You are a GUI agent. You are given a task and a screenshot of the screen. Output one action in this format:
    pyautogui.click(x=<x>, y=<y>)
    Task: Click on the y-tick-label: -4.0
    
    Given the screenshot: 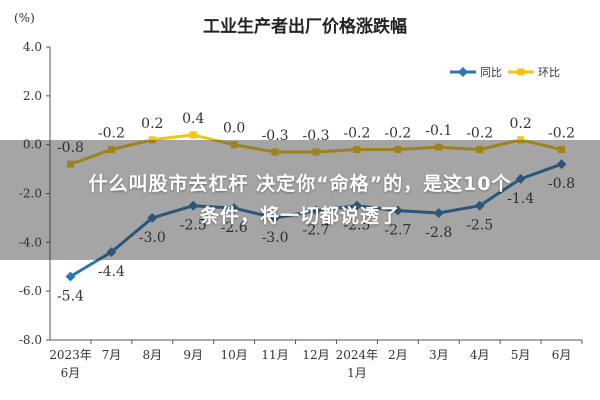 What is the action you would take?
    pyautogui.click(x=30, y=242)
    